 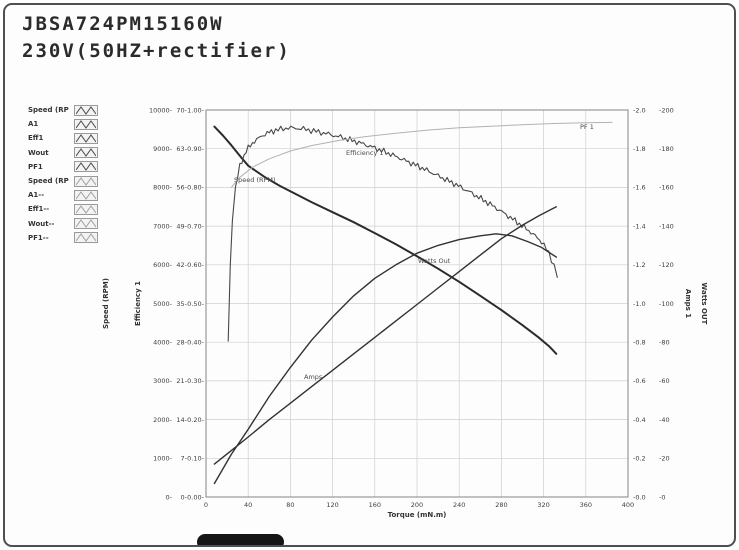 I want to click on svg-text: 200, so click(x=417, y=505).